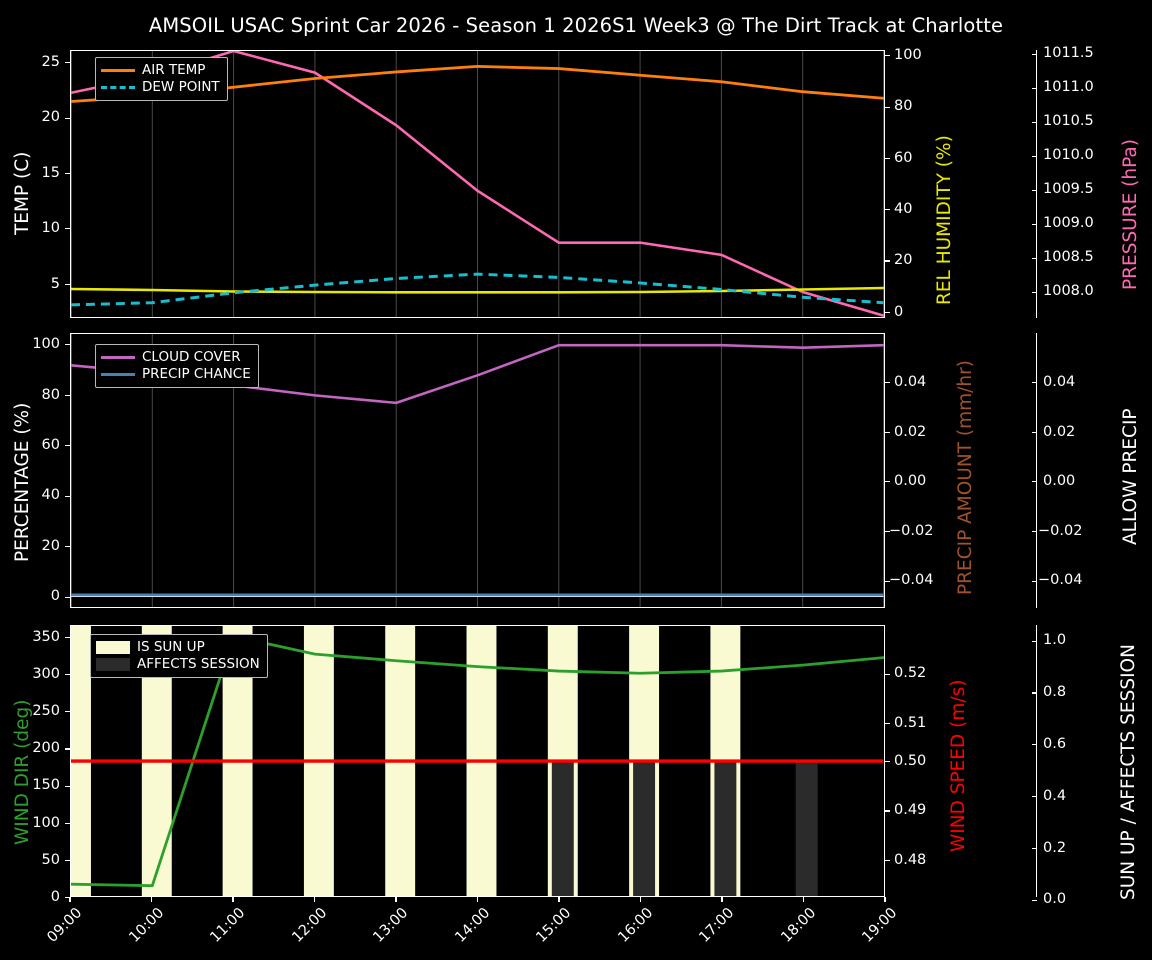 Image resolution: width=1152 pixels, height=960 pixels. Describe the element at coordinates (178, 647) in the screenshot. I see `legend-item-is-sun-up: IS SUN UP` at that location.